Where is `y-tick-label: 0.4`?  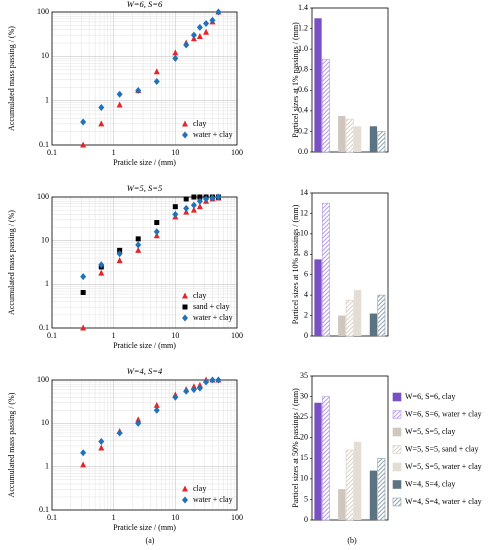
y-tick-label: 0.4 is located at coordinates (303, 110).